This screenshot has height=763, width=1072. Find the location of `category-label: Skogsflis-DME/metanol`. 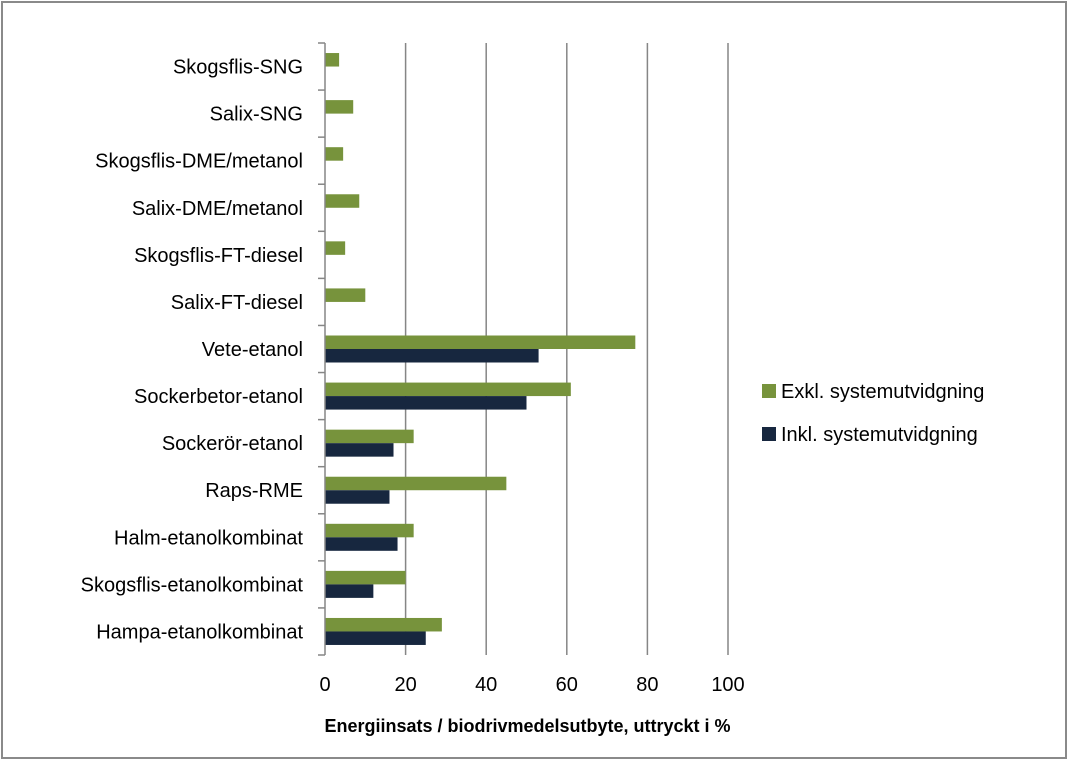

category-label: Skogsflis-DME/metanol is located at coordinates (199, 162).